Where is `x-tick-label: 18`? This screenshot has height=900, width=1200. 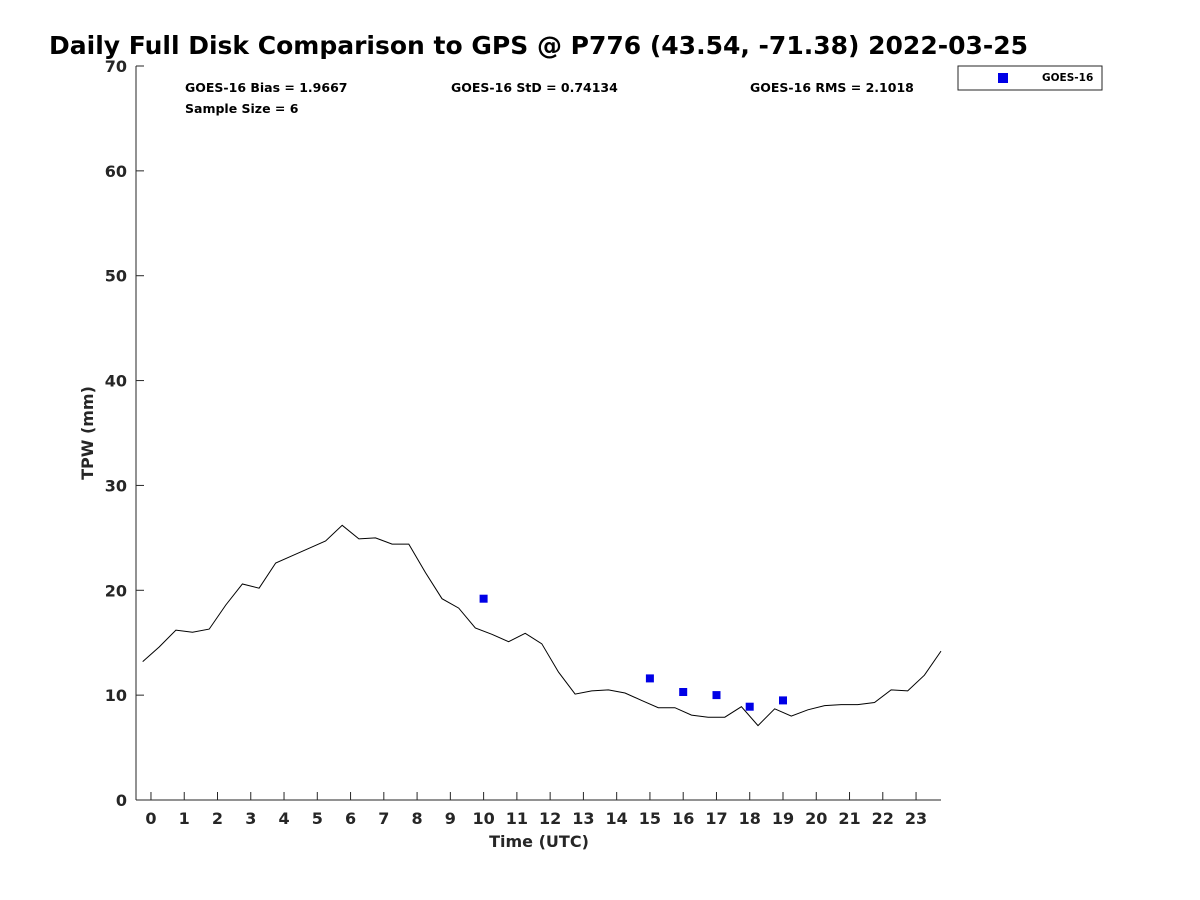 x-tick-label: 18 is located at coordinates (750, 818).